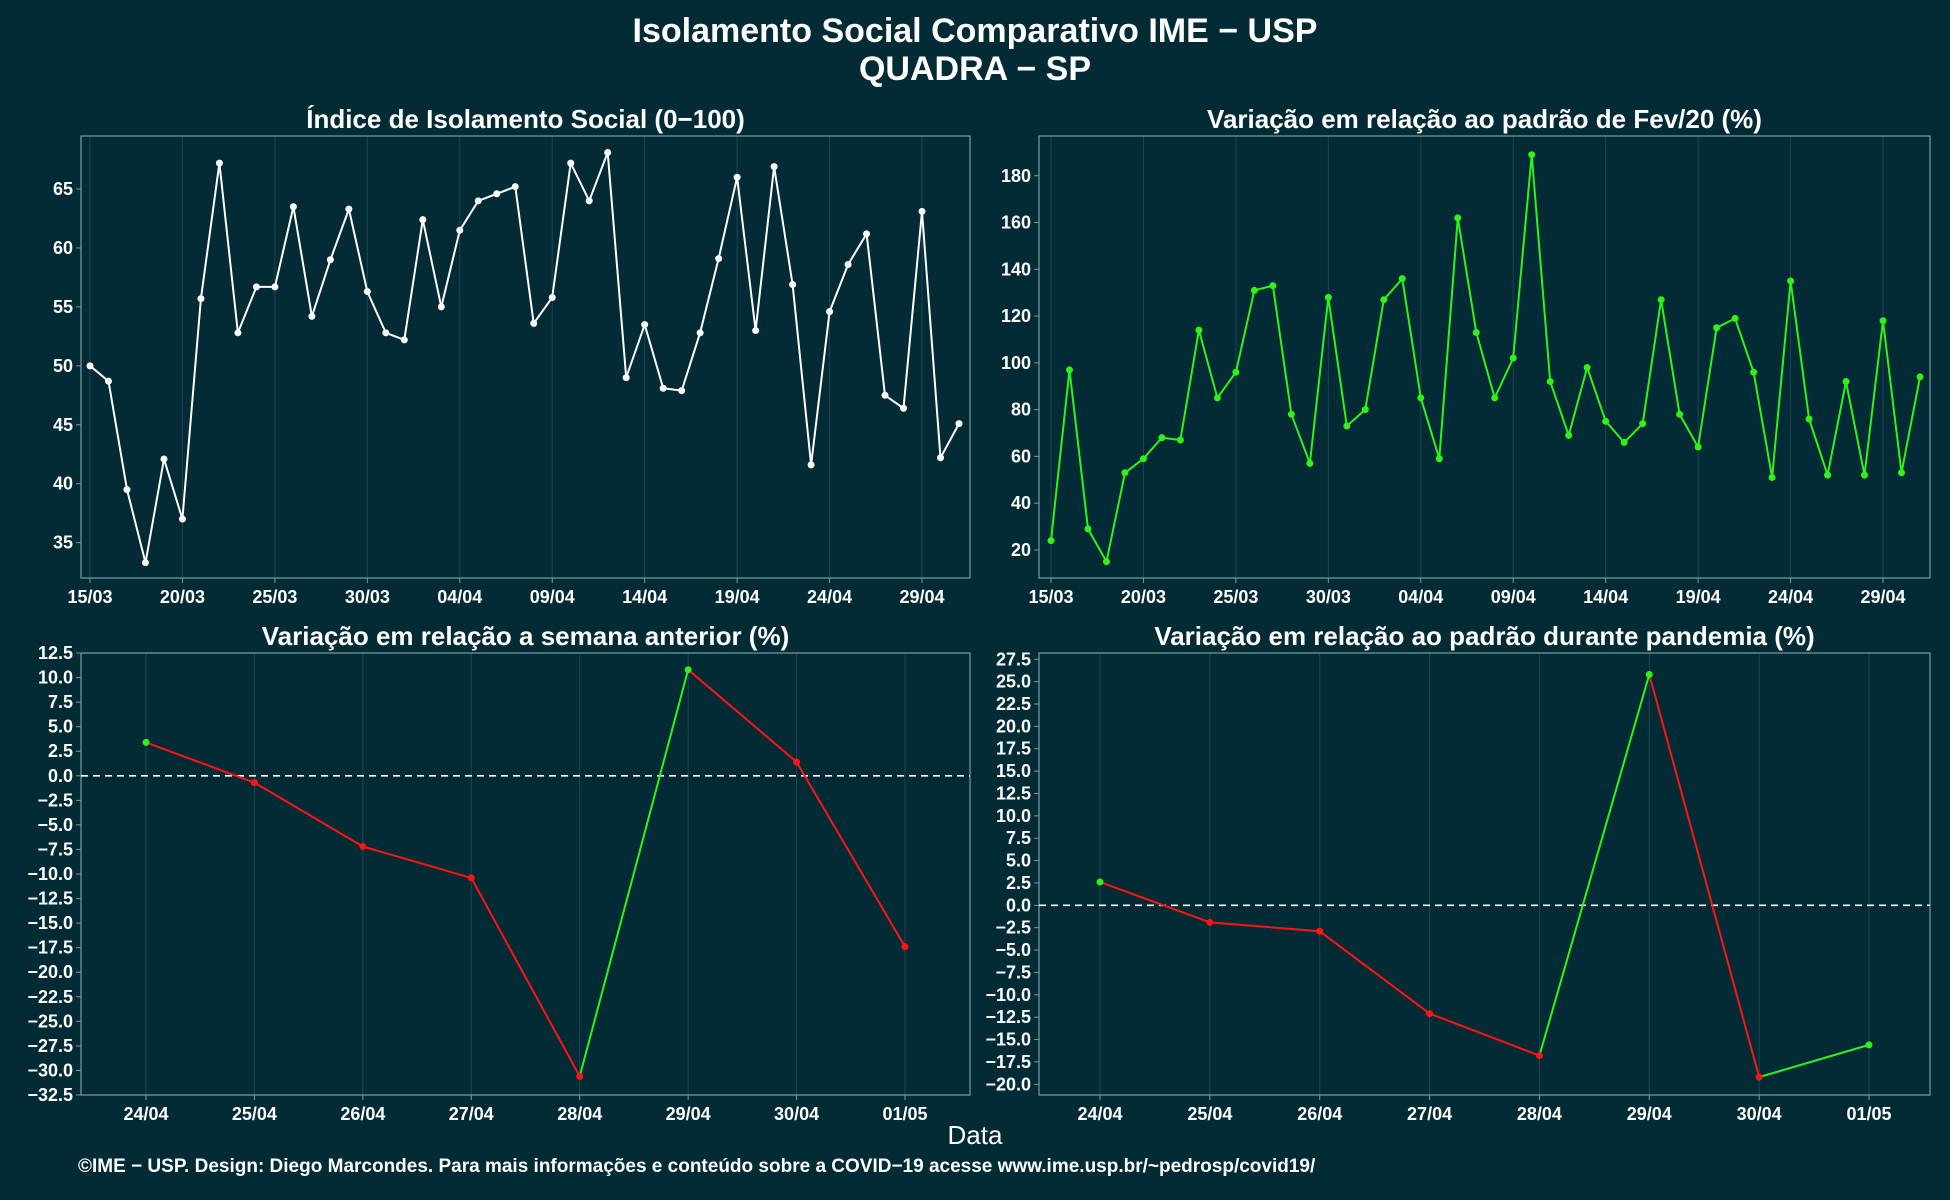 The width and height of the screenshot is (1950, 1200). Describe the element at coordinates (55, 825) in the screenshot. I see `y-tick-label: −5.0` at that location.